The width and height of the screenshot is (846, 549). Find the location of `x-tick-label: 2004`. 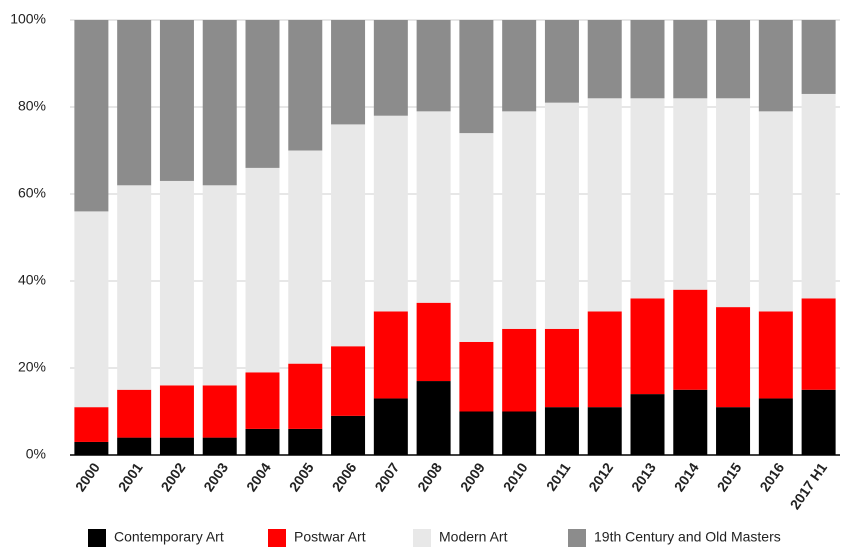

x-tick-label: 2004 is located at coordinates (258, 477).